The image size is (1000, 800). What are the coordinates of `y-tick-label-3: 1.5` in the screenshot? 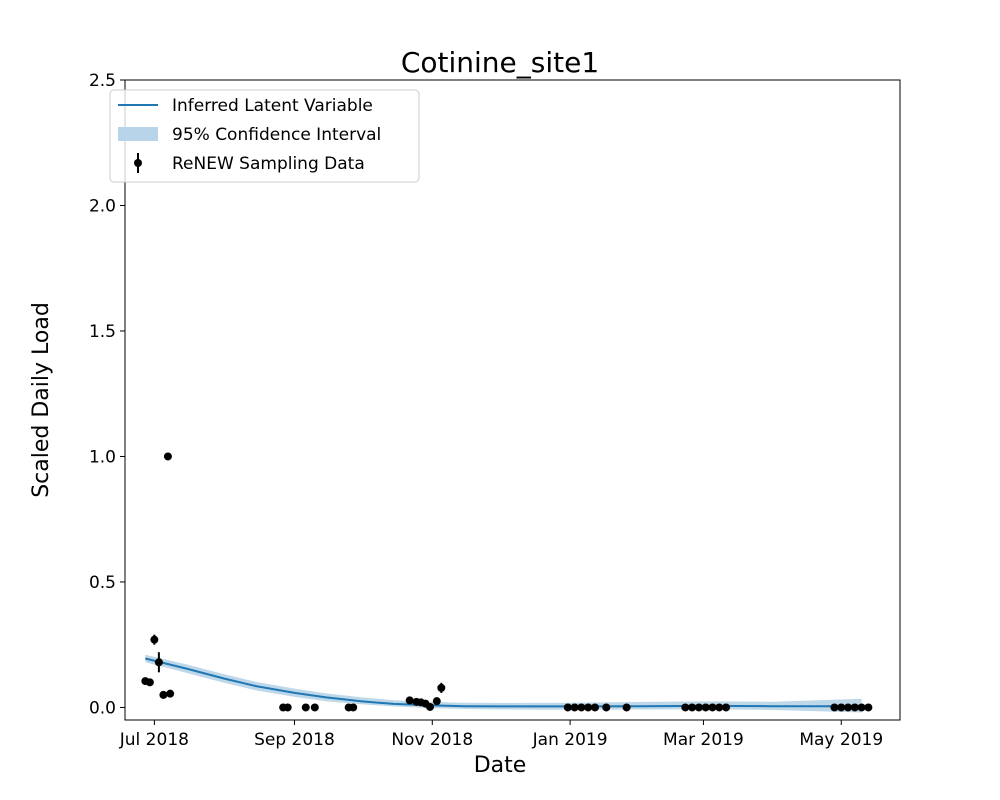 It's located at (102, 332).